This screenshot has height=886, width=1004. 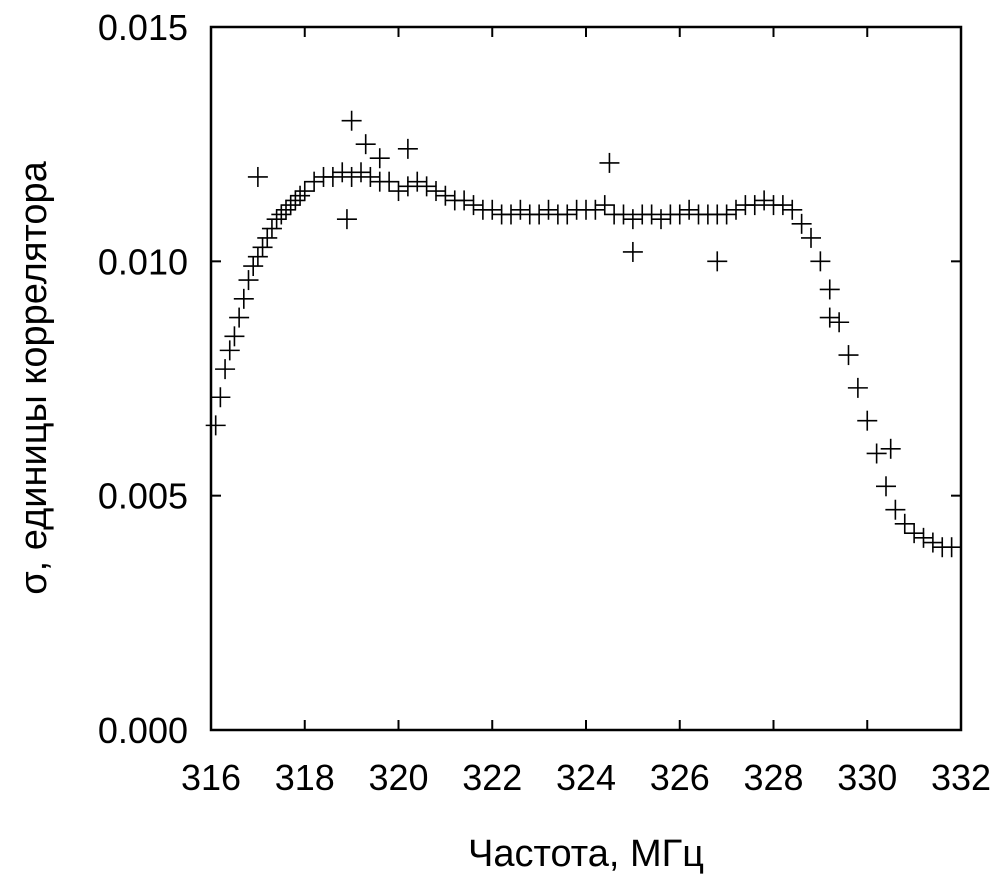 I want to click on y-tick-labels: 0.000 0.005 0.010 0.015, so click(x=143, y=379).